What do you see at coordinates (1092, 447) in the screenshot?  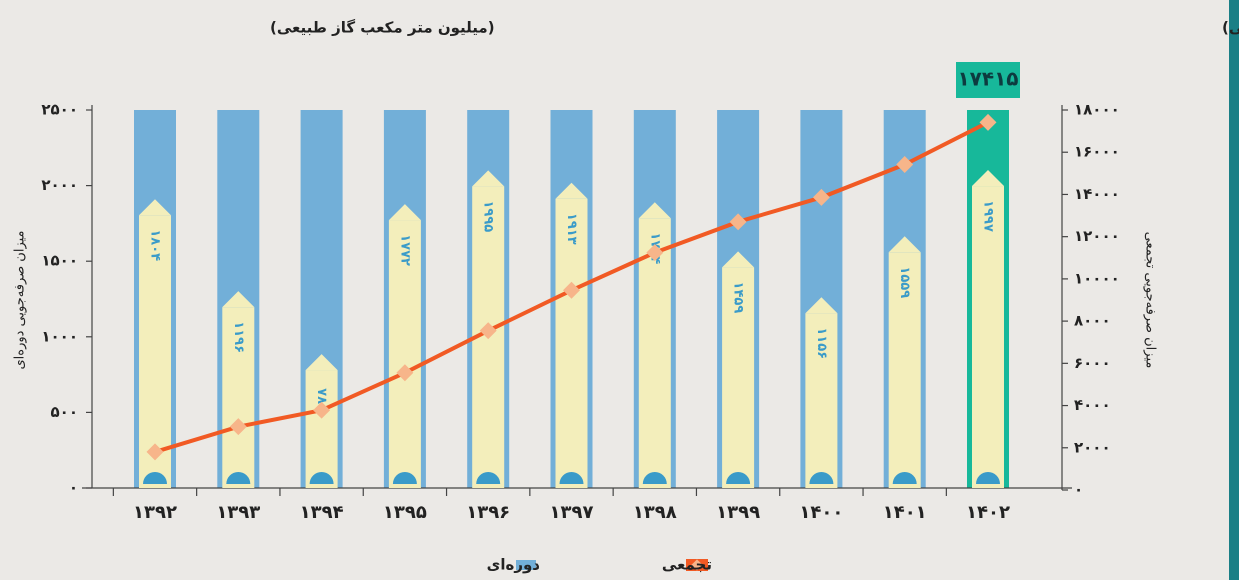 I see `y2-tick-label: ۲۰۰۰` at bounding box center [1092, 447].